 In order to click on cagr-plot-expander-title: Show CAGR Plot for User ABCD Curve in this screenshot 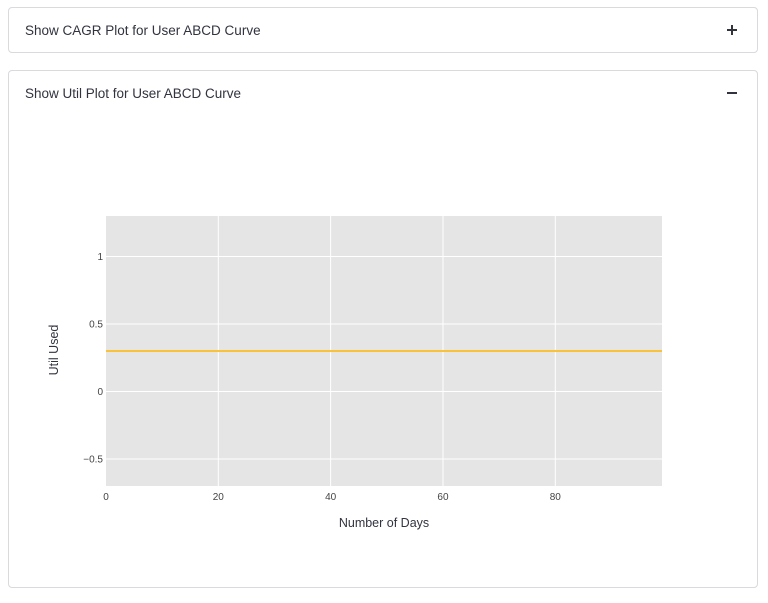, I will do `click(143, 30)`.